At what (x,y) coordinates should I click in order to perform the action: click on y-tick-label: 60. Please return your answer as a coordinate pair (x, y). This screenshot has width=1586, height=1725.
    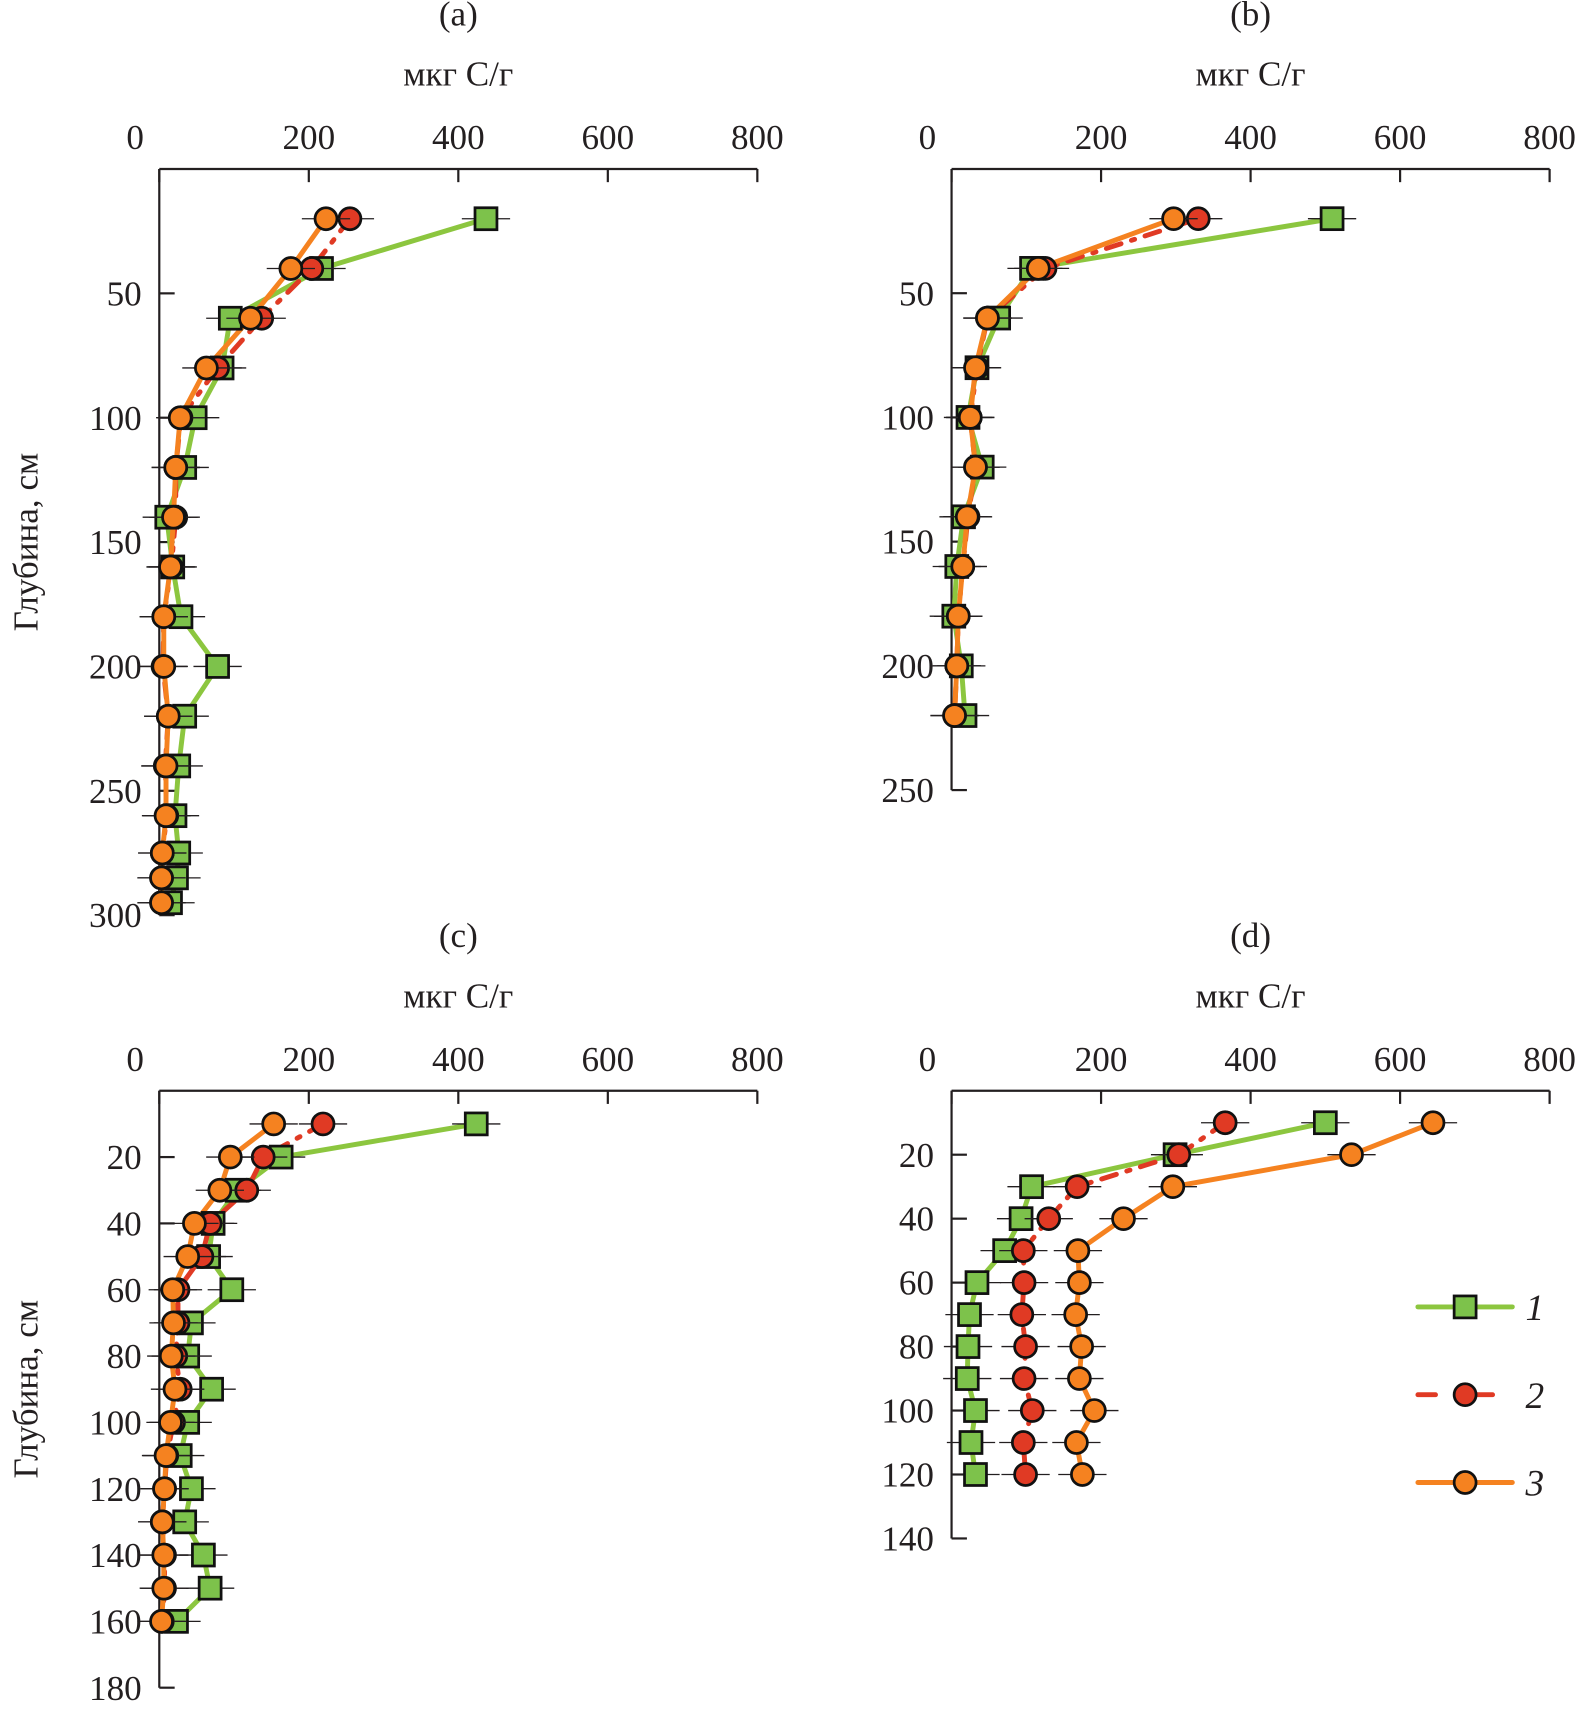
    Looking at the image, I should click on (916, 1283).